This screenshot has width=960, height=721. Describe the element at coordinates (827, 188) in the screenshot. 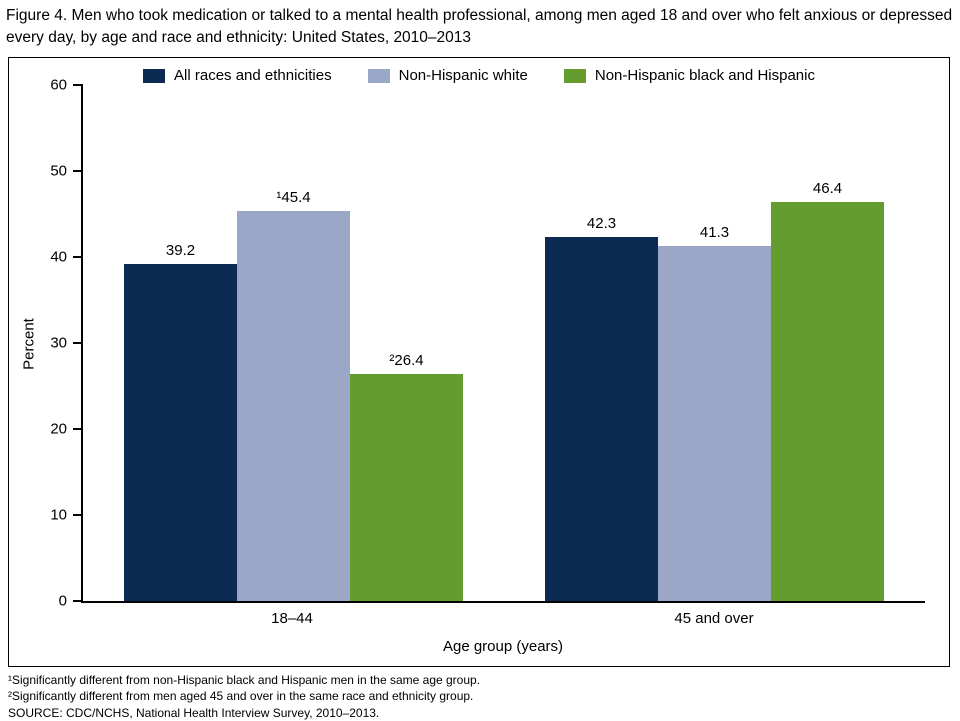

I see `bar-value-label: 46.4` at that location.